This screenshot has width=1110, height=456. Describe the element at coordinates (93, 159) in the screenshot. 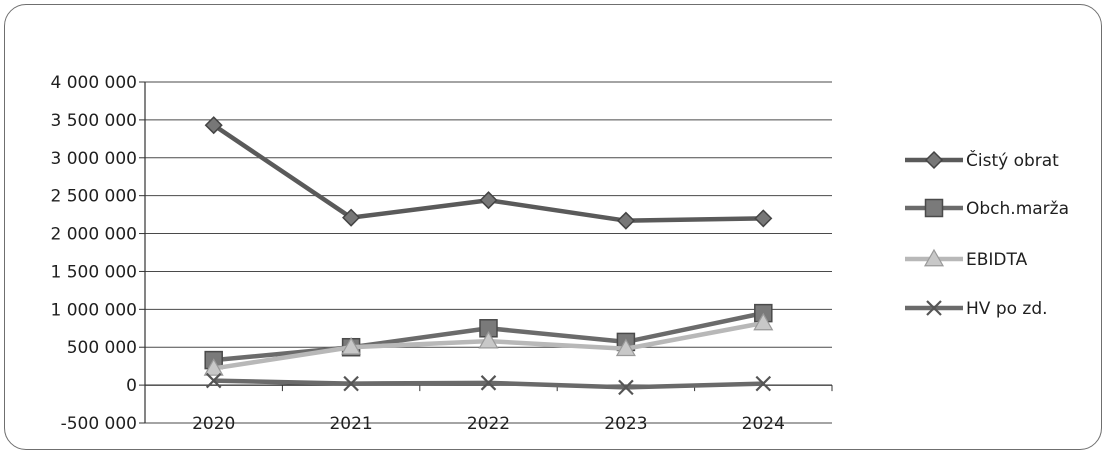

I see `y-tick-label: 3 000 000` at that location.